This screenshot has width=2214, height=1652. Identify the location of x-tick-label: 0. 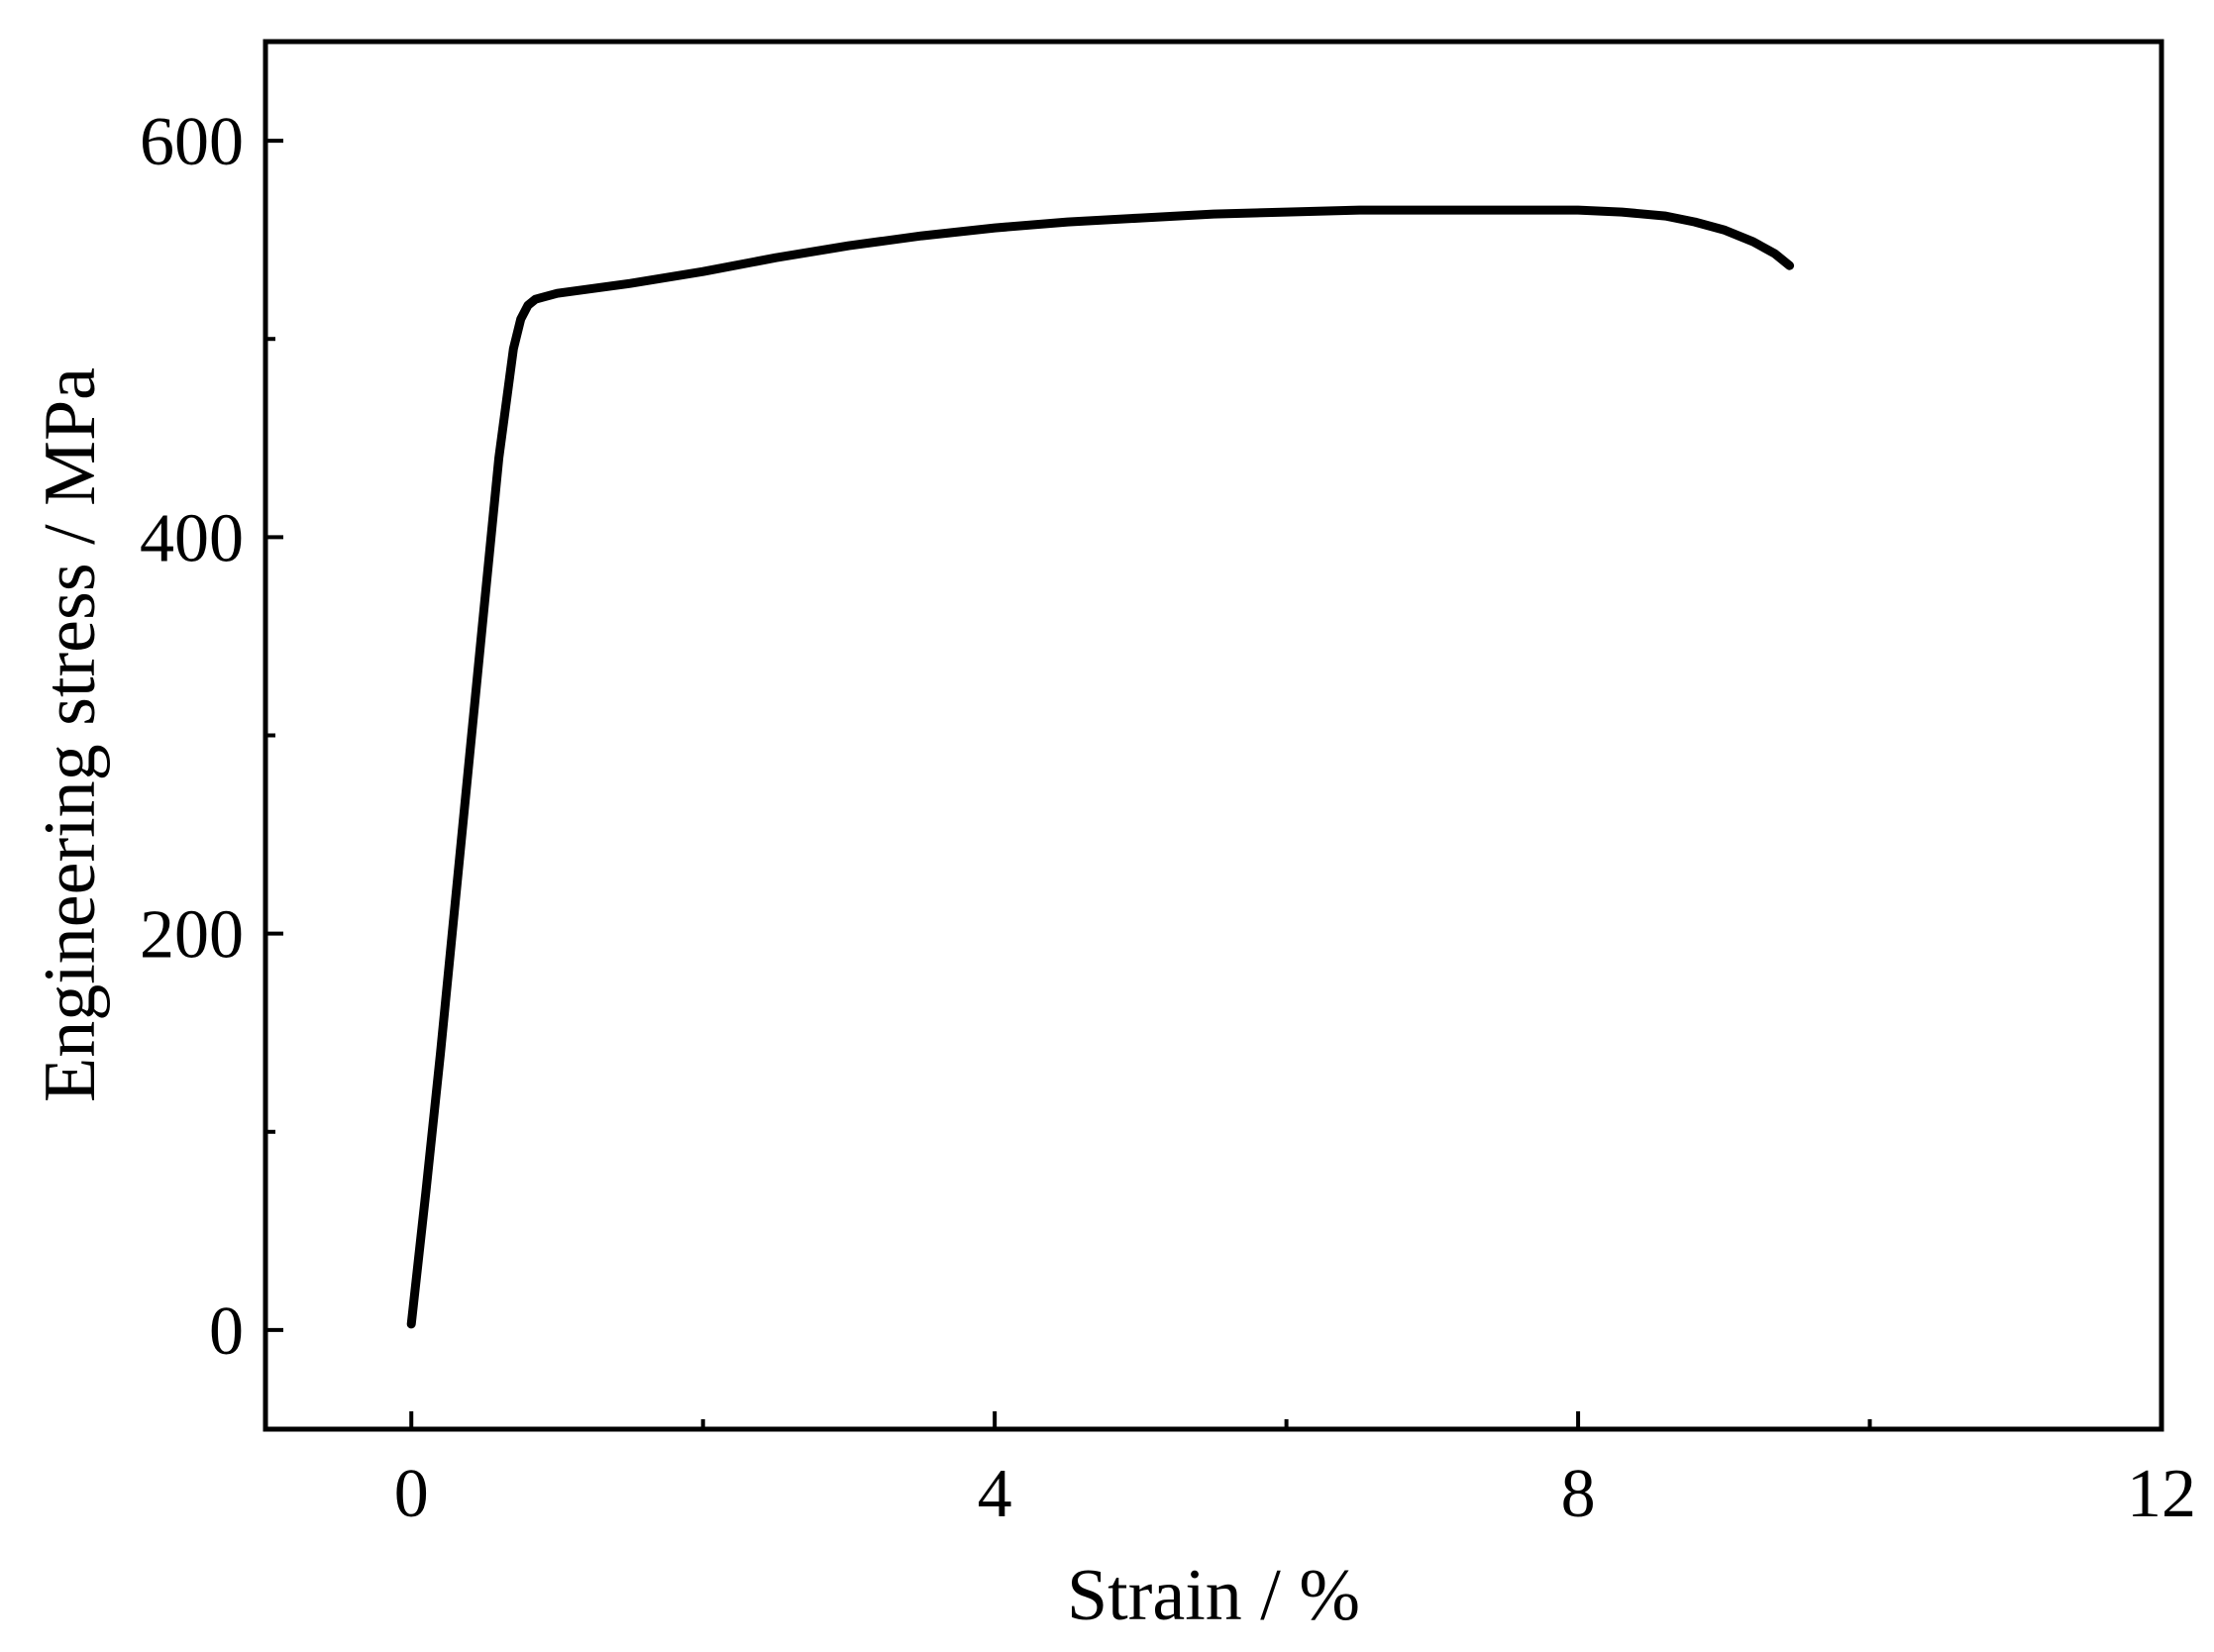
(412, 1494).